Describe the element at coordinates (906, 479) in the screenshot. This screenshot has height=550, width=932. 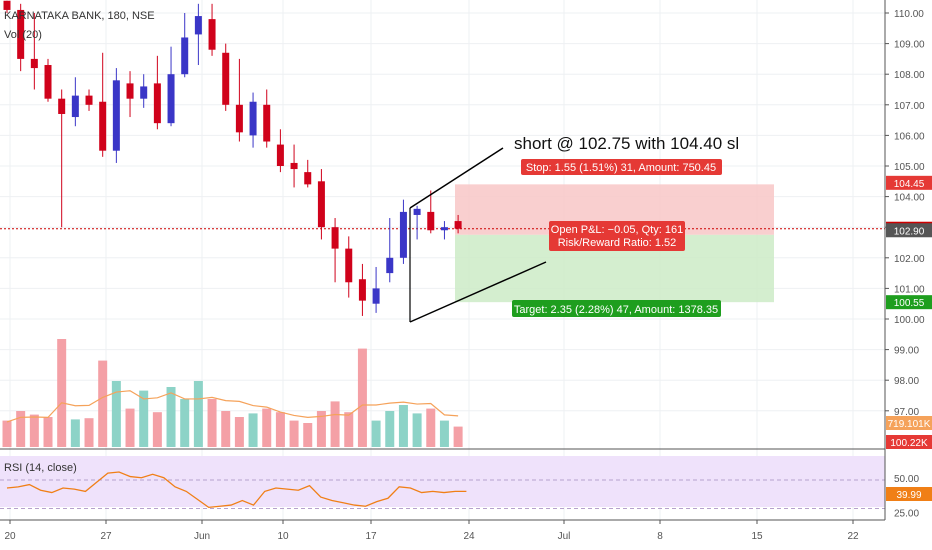
I see `rsi-tick-label: 50.00` at that location.